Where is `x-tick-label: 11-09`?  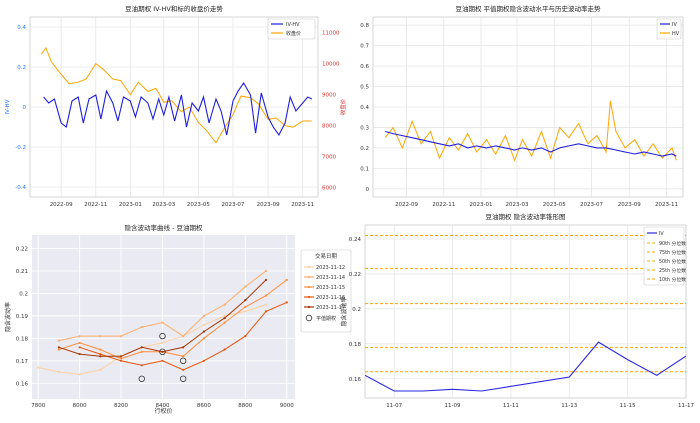 x-tick-label: 11-09 is located at coordinates (453, 406).